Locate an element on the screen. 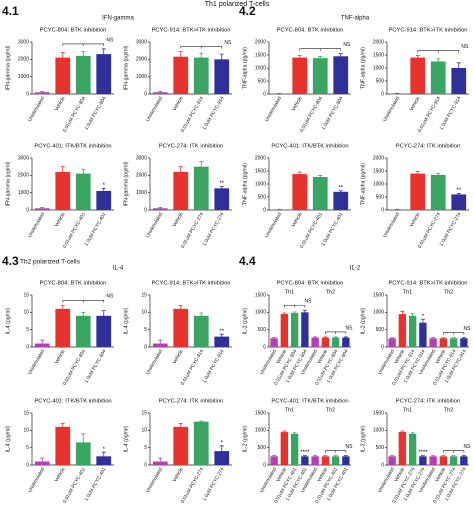  significance-bracket is located at coordinates (295, 306).